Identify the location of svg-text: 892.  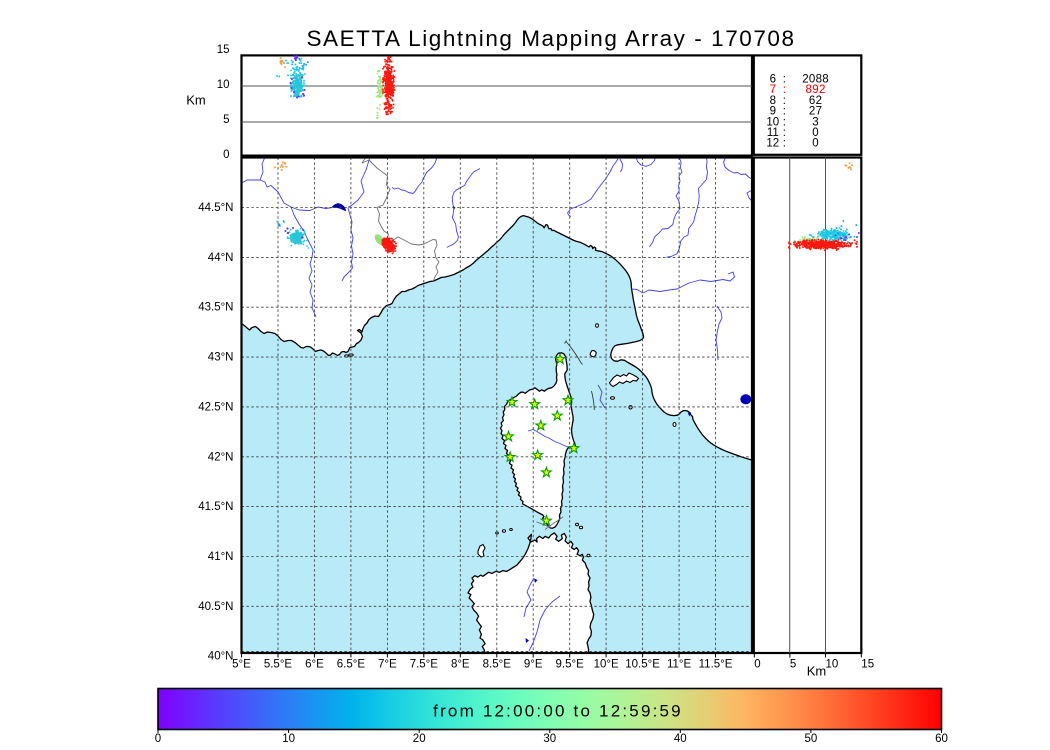
(816, 90).